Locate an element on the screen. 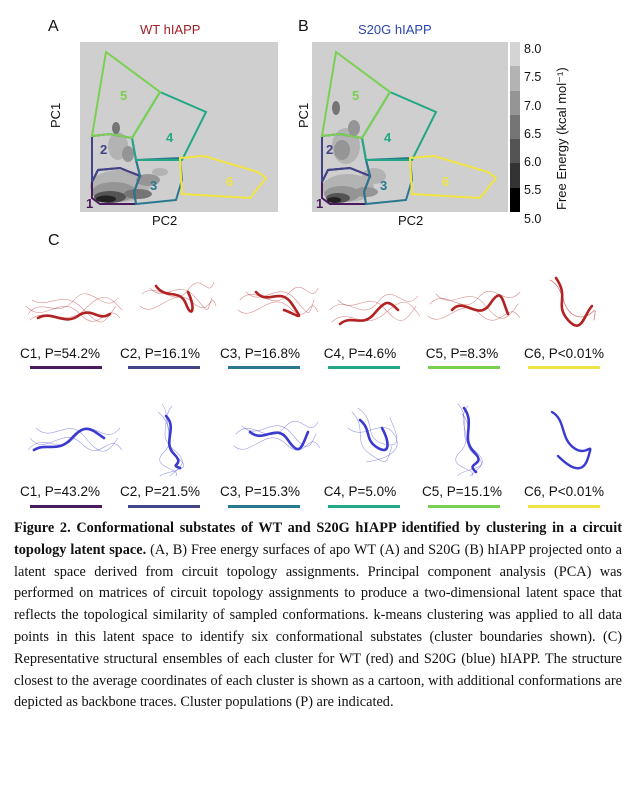 The width and height of the screenshot is (636, 796). ensemble-wt-c3 is located at coordinates (278, 302).